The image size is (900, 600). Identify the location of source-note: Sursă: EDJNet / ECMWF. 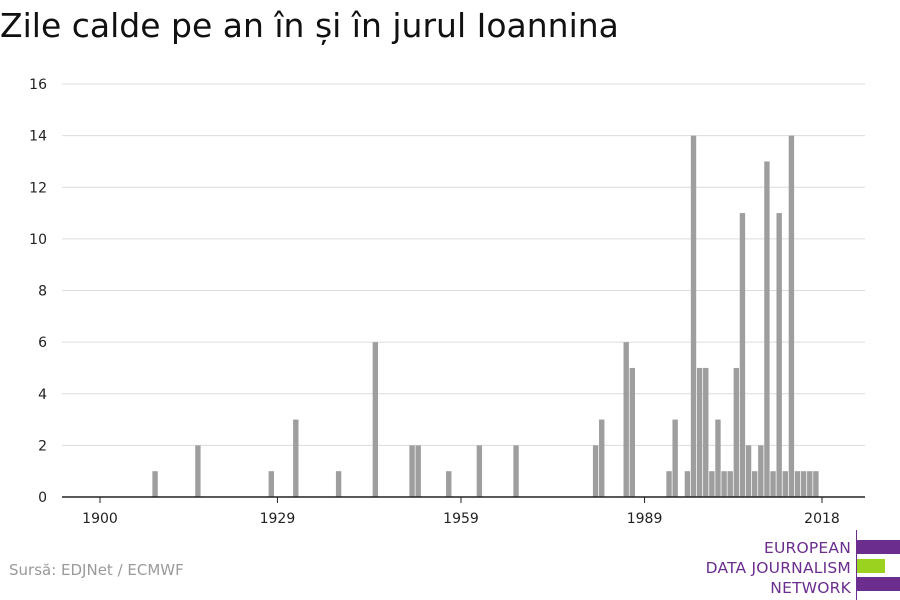
(96, 570).